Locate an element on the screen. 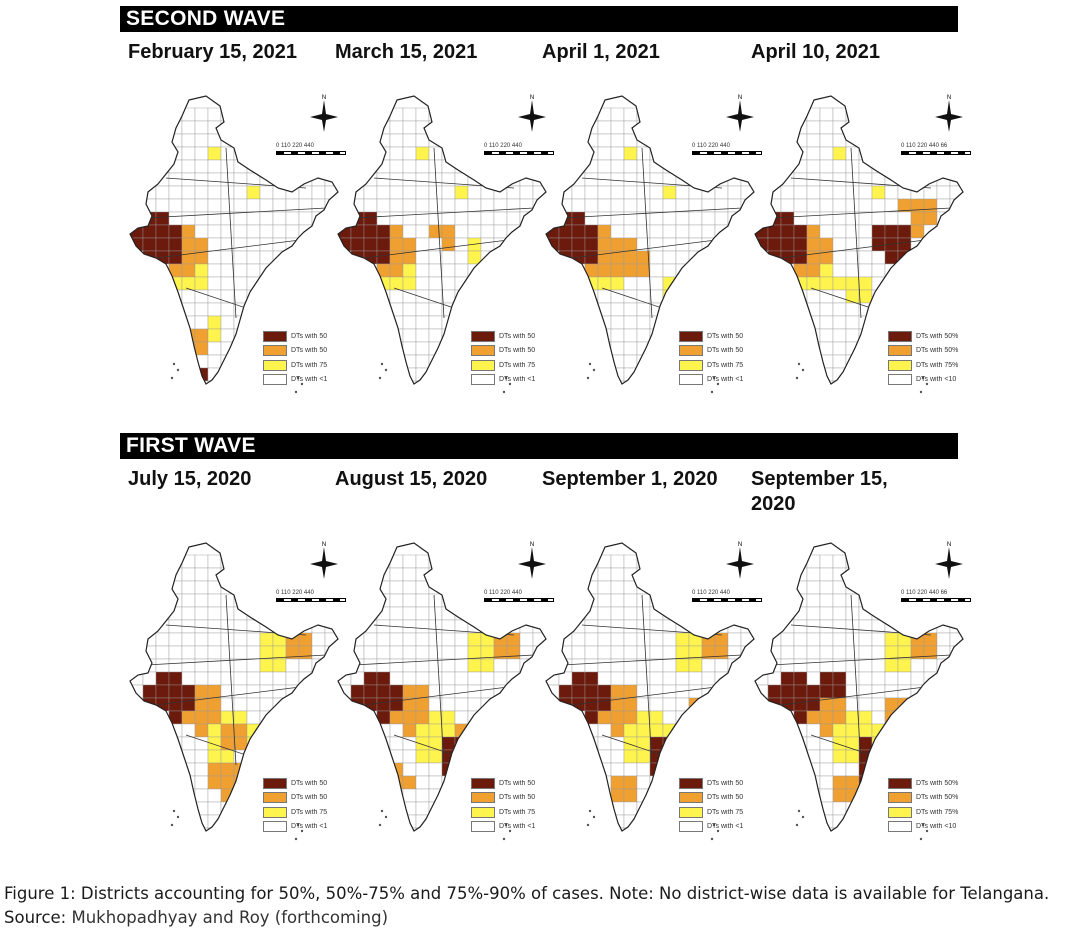 This screenshot has width=1080, height=942. legend-entry: DTs with 50 is located at coordinates (310, 336).